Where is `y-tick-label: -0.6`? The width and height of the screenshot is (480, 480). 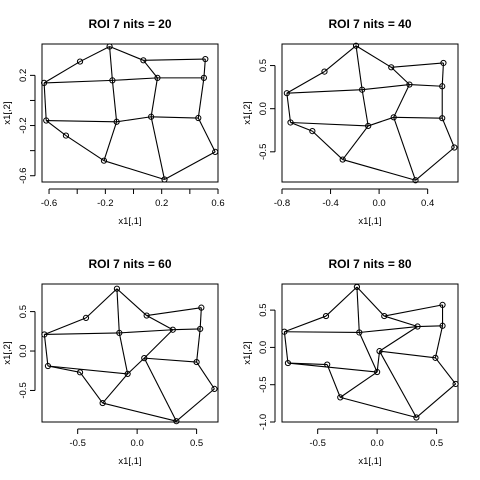
y-tick-label: -0.6 is located at coordinates (23, 176).